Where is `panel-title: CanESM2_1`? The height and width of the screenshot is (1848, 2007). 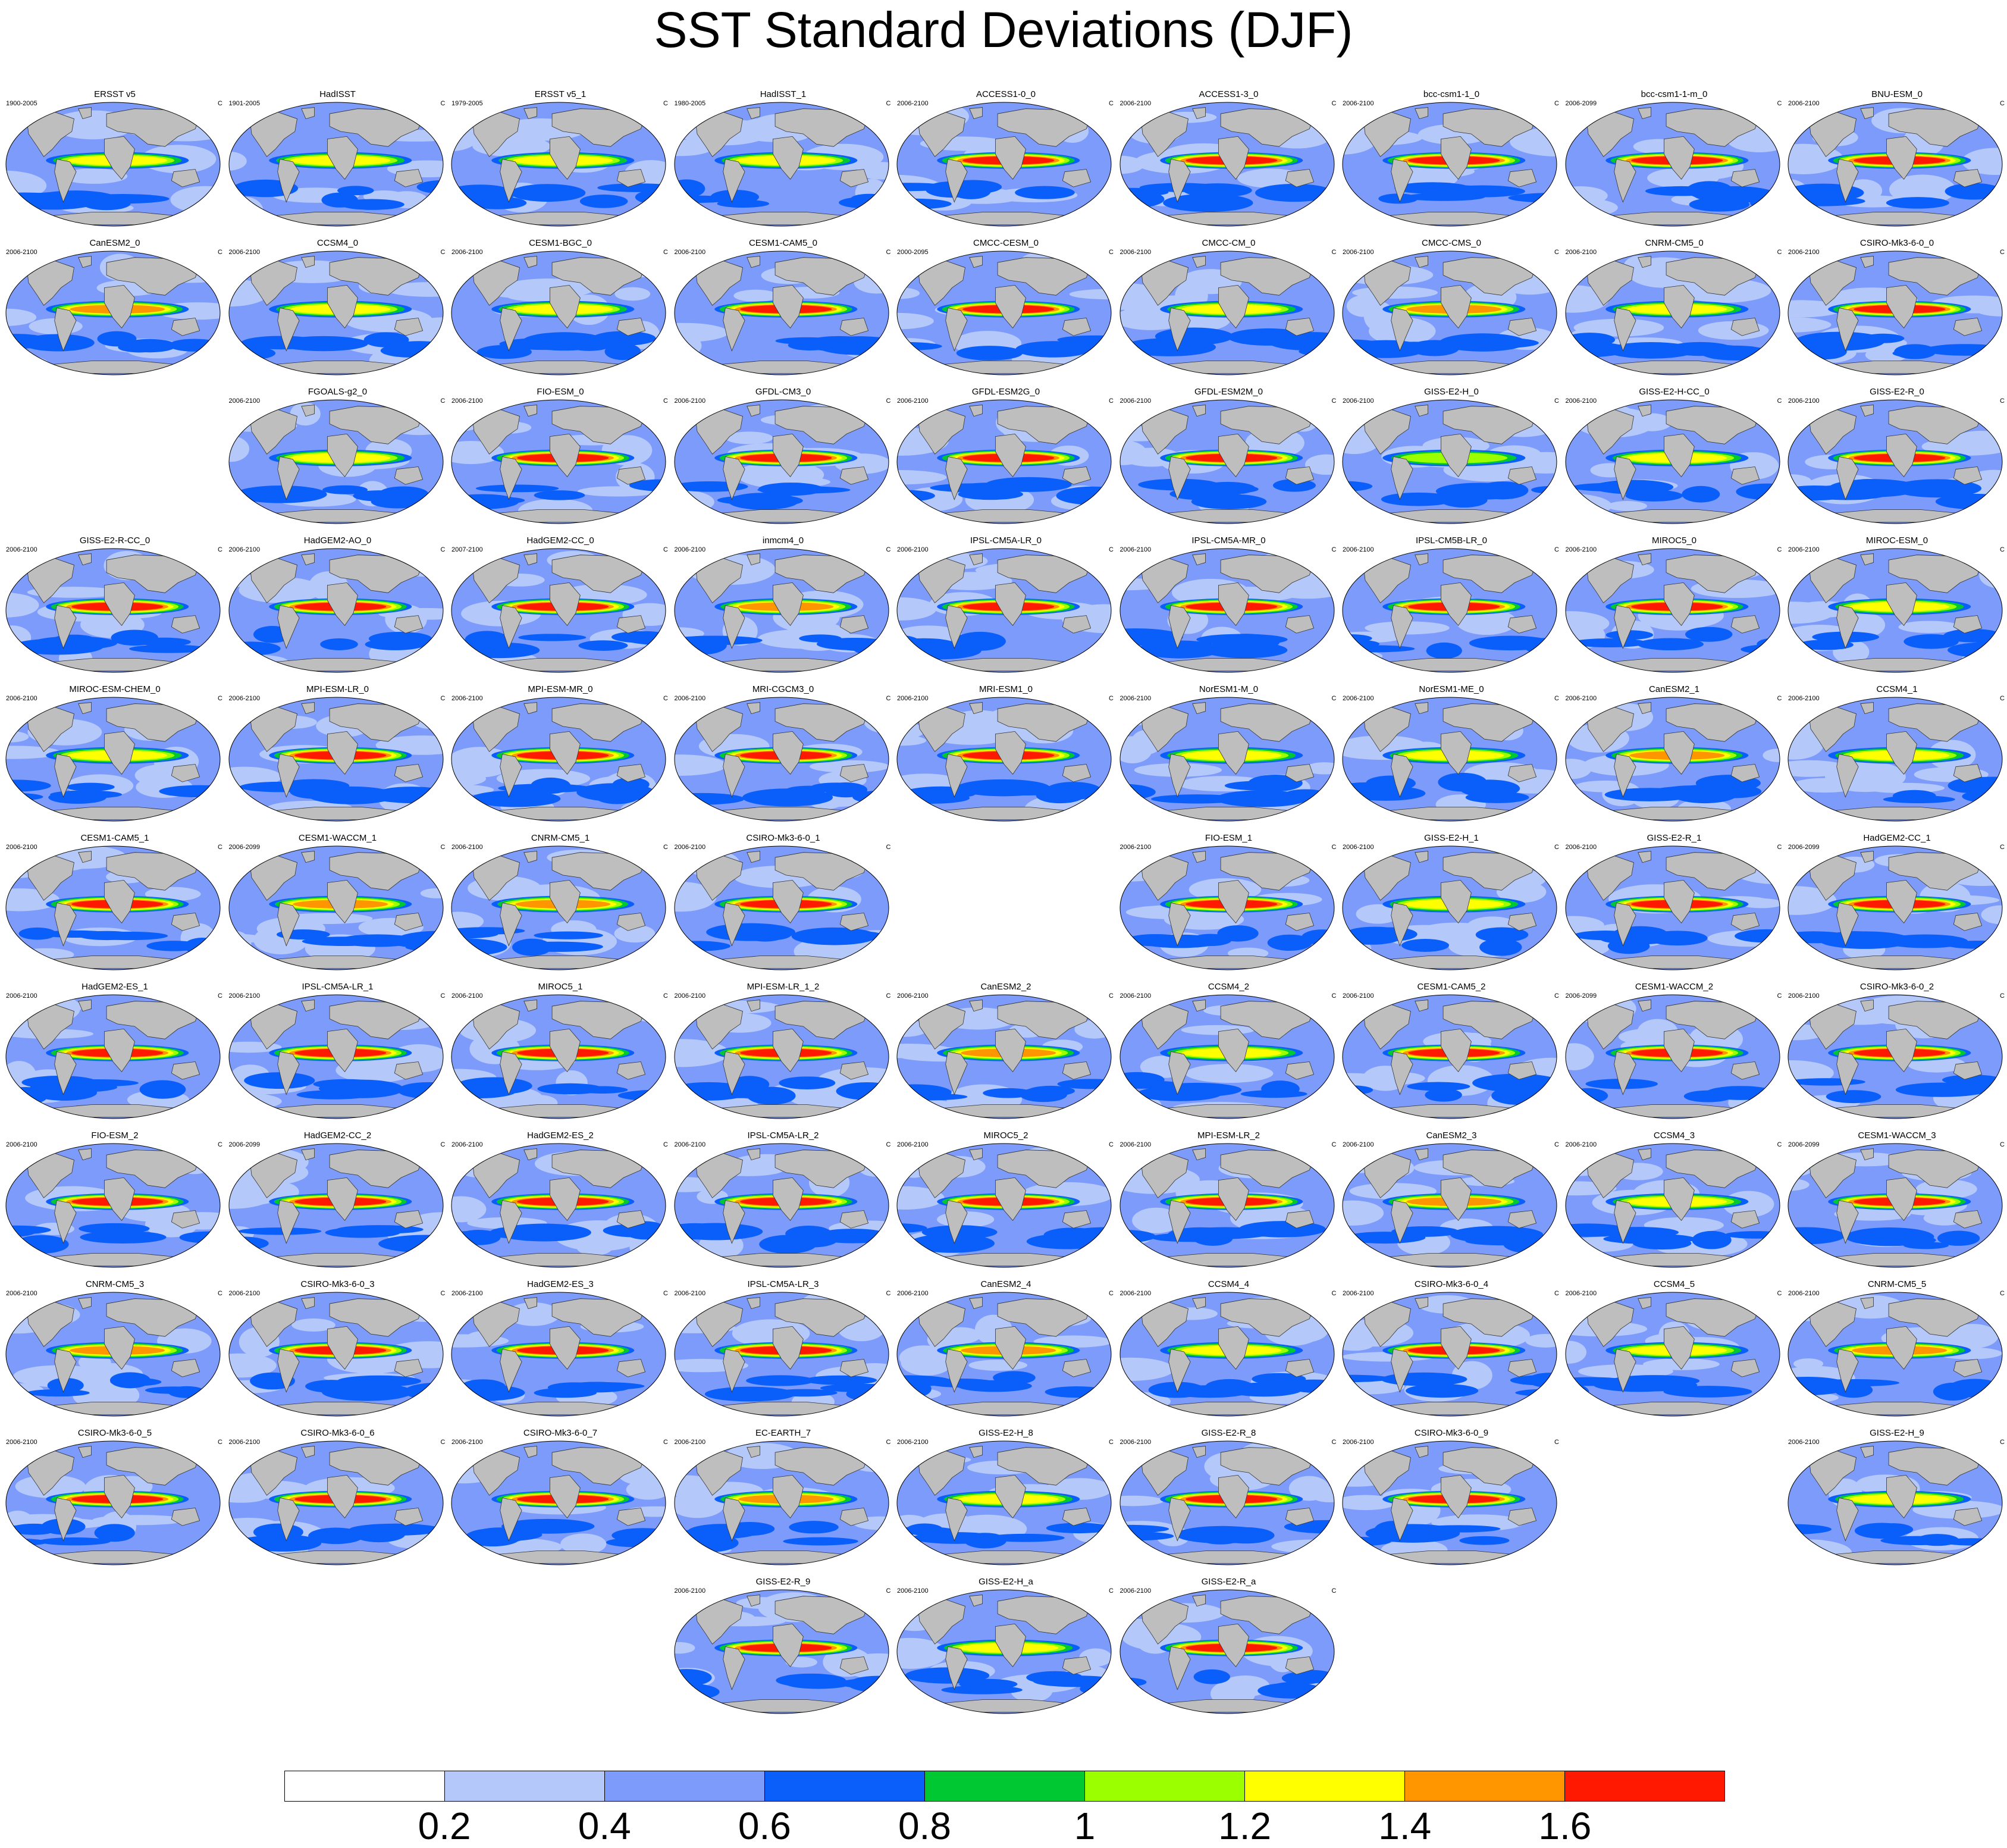 panel-title: CanESM2_1 is located at coordinates (1674, 689).